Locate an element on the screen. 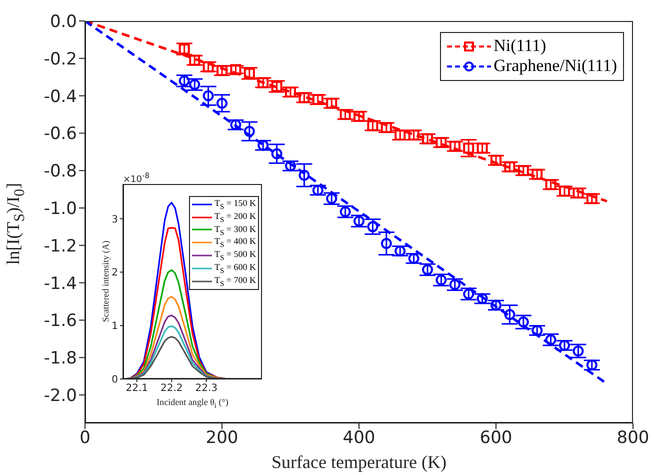 The image size is (654, 475). legend-label: T$_{S}$ = 400 K is located at coordinates (235, 243).